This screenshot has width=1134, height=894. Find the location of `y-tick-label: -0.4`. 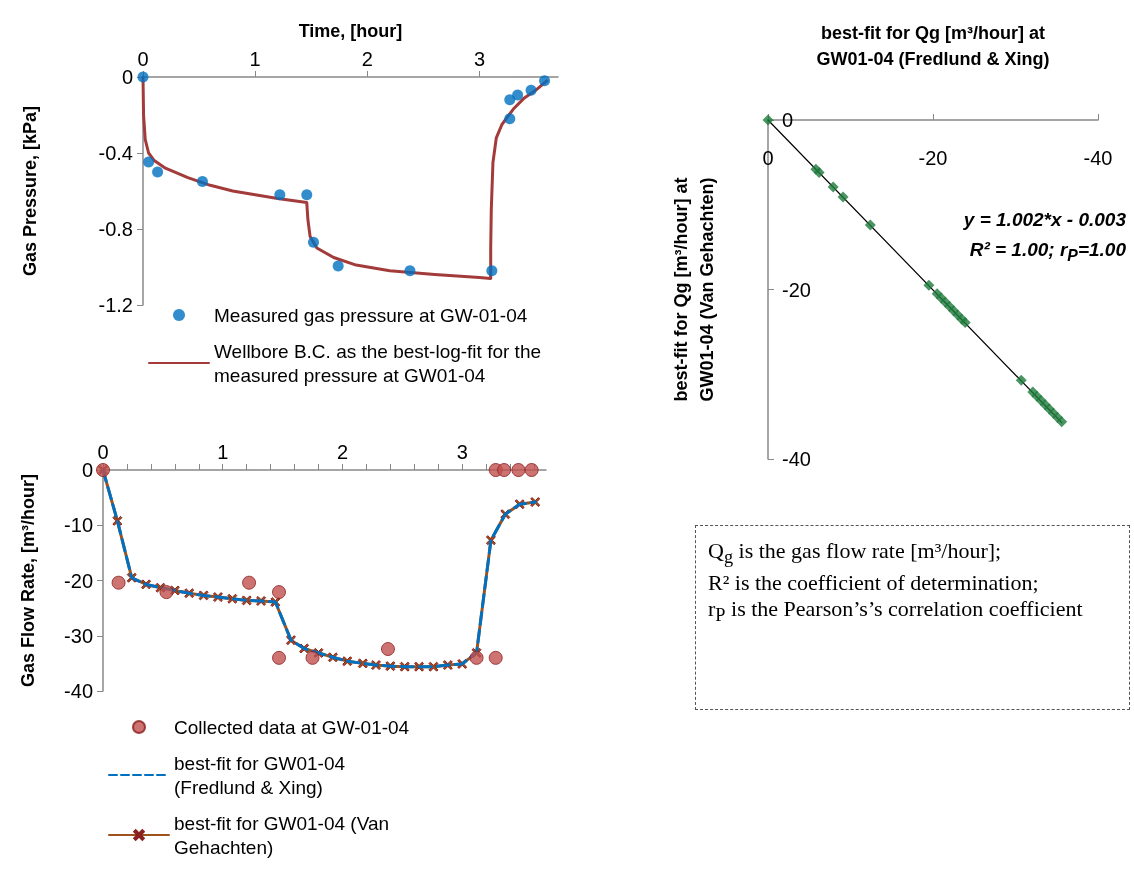

y-tick-label: -0.4 is located at coordinates (115, 153).